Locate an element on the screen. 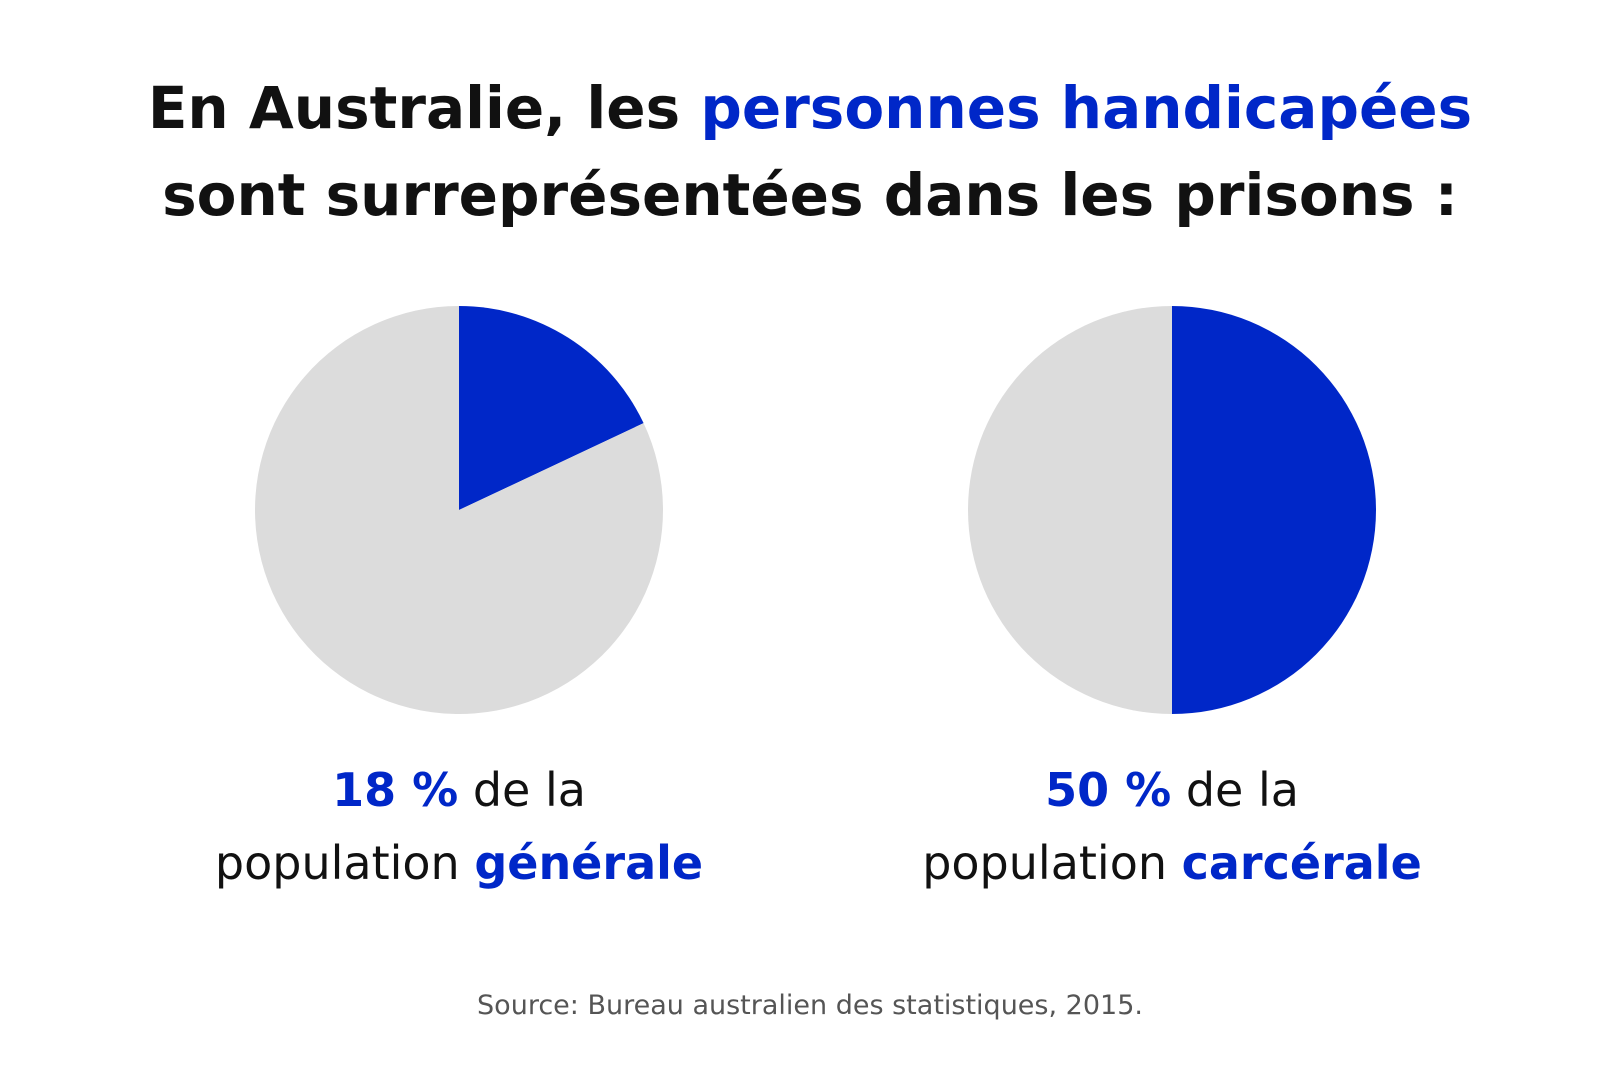 This screenshot has height=1080, width=1620. caption-highlight: générale is located at coordinates (588, 863).